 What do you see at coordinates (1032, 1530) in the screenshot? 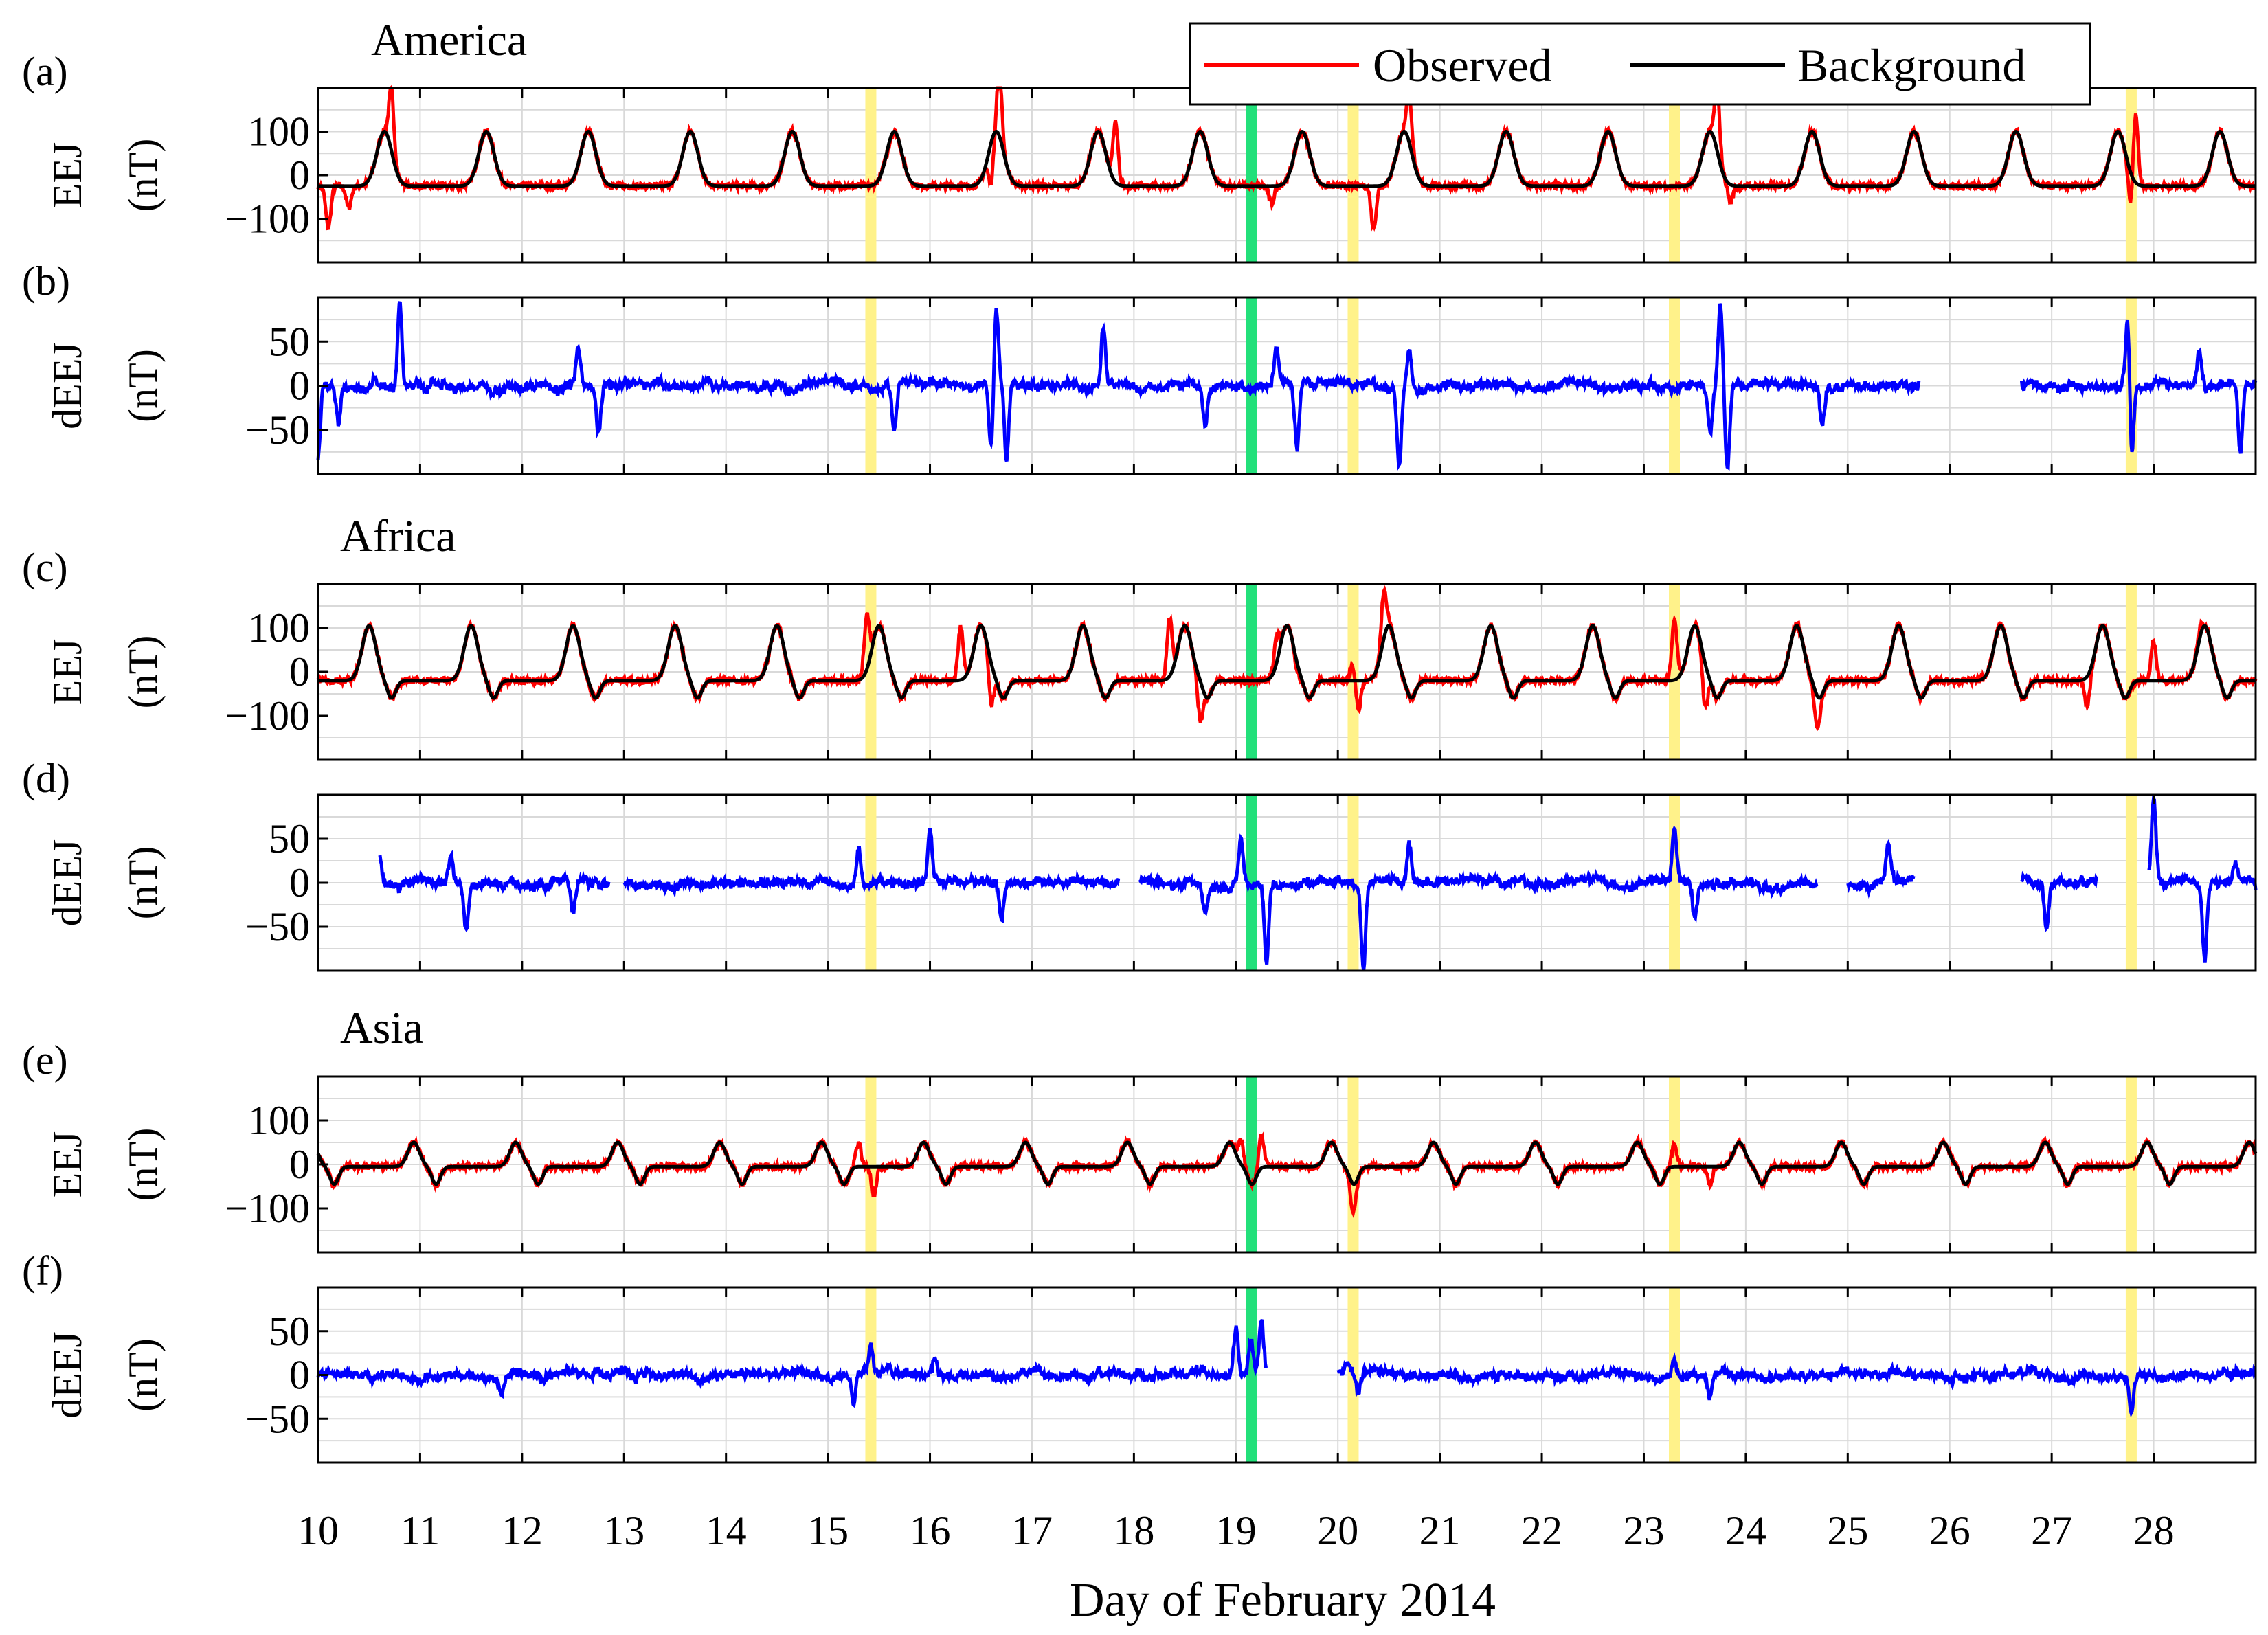
I see `x-tick-label-17: 17` at bounding box center [1032, 1530].